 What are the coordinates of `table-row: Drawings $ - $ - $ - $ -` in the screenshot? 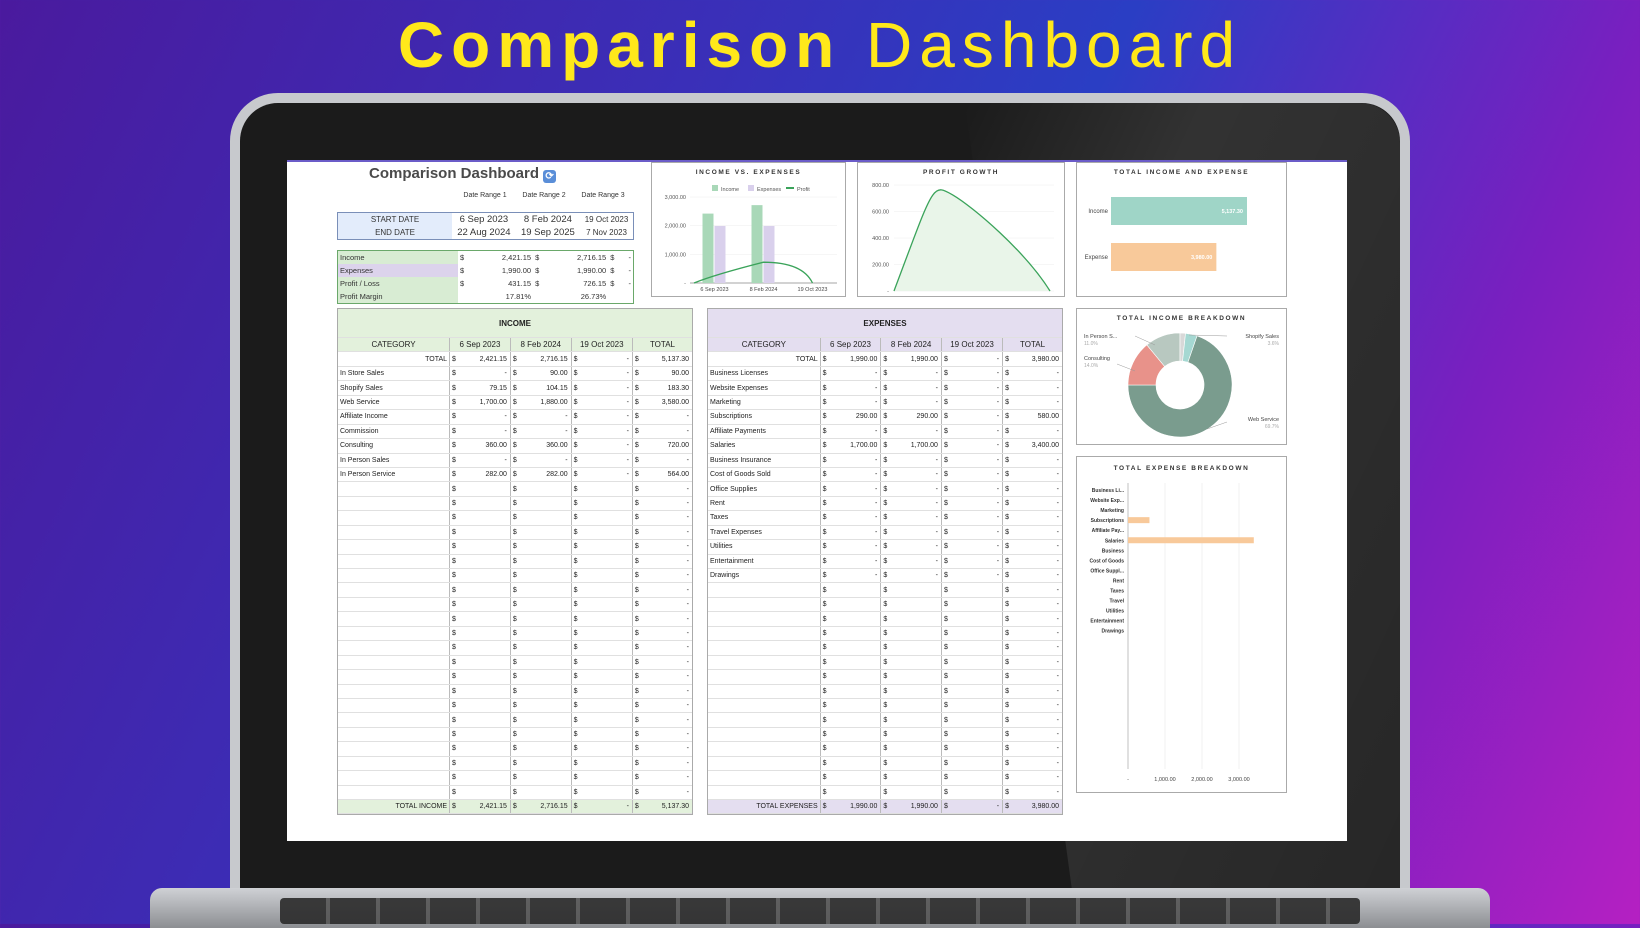 It's located at (885, 576).